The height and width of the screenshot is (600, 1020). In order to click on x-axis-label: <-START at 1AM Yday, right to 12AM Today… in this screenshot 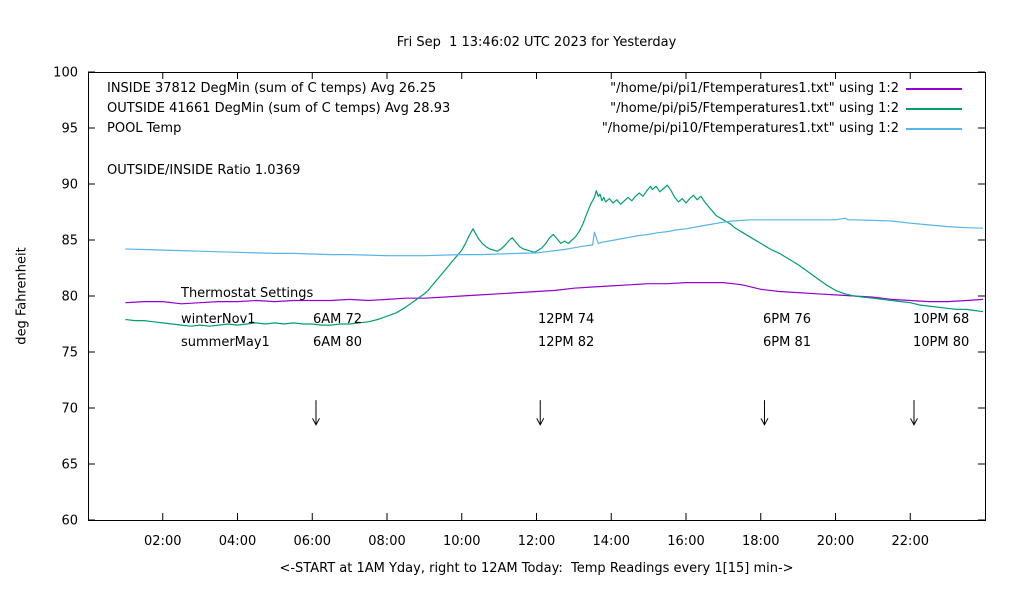, I will do `click(536, 568)`.